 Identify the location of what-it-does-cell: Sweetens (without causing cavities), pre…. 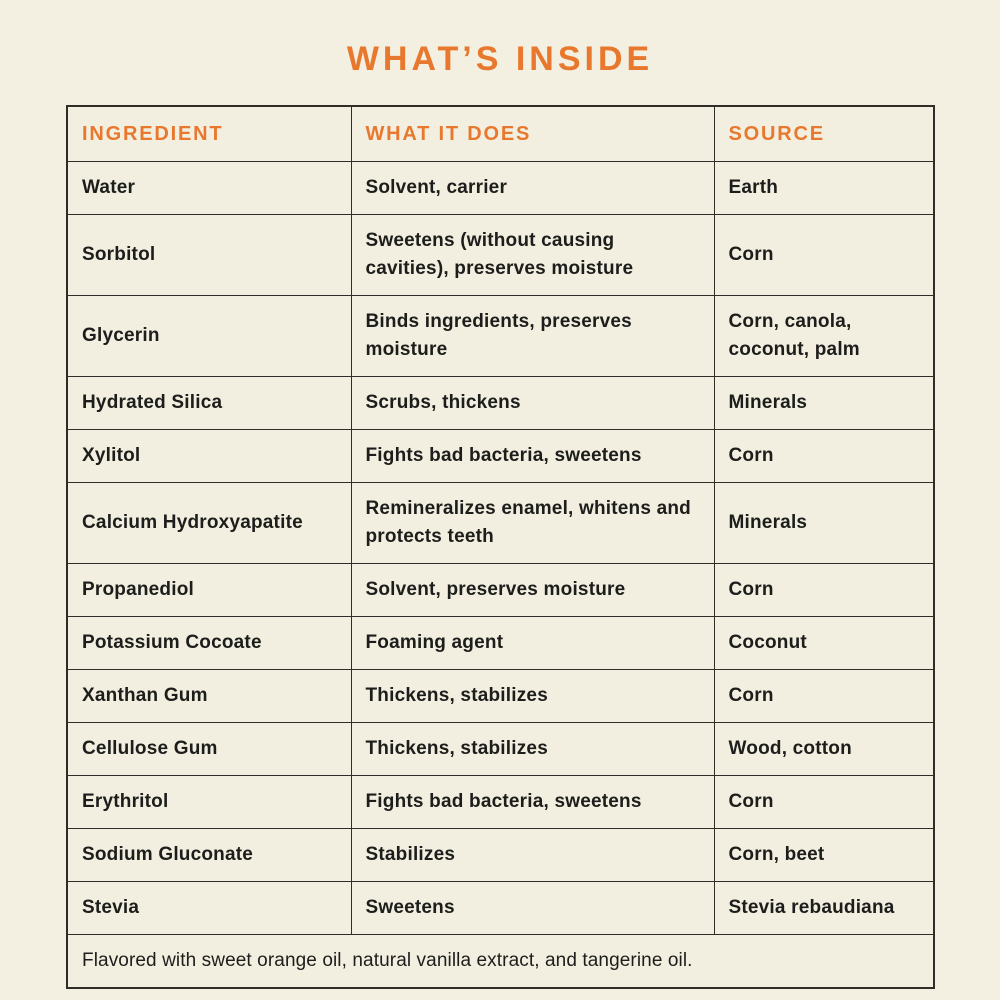
(532, 255).